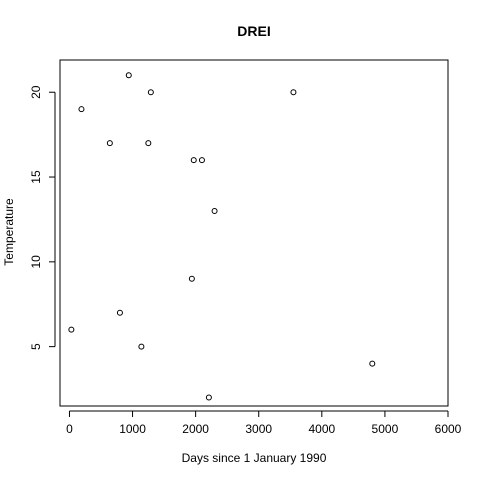 The image size is (480, 480). I want to click on x-tick-label: 3000, so click(258, 429).